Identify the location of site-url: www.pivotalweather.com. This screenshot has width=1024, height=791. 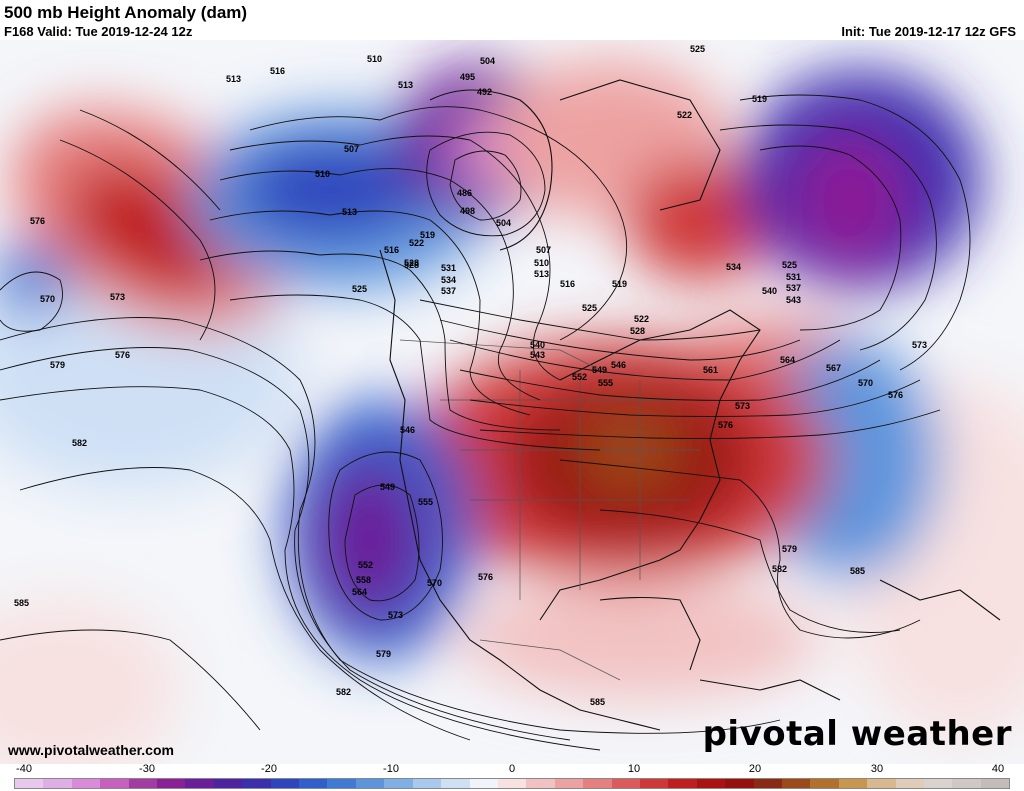
(91, 750).